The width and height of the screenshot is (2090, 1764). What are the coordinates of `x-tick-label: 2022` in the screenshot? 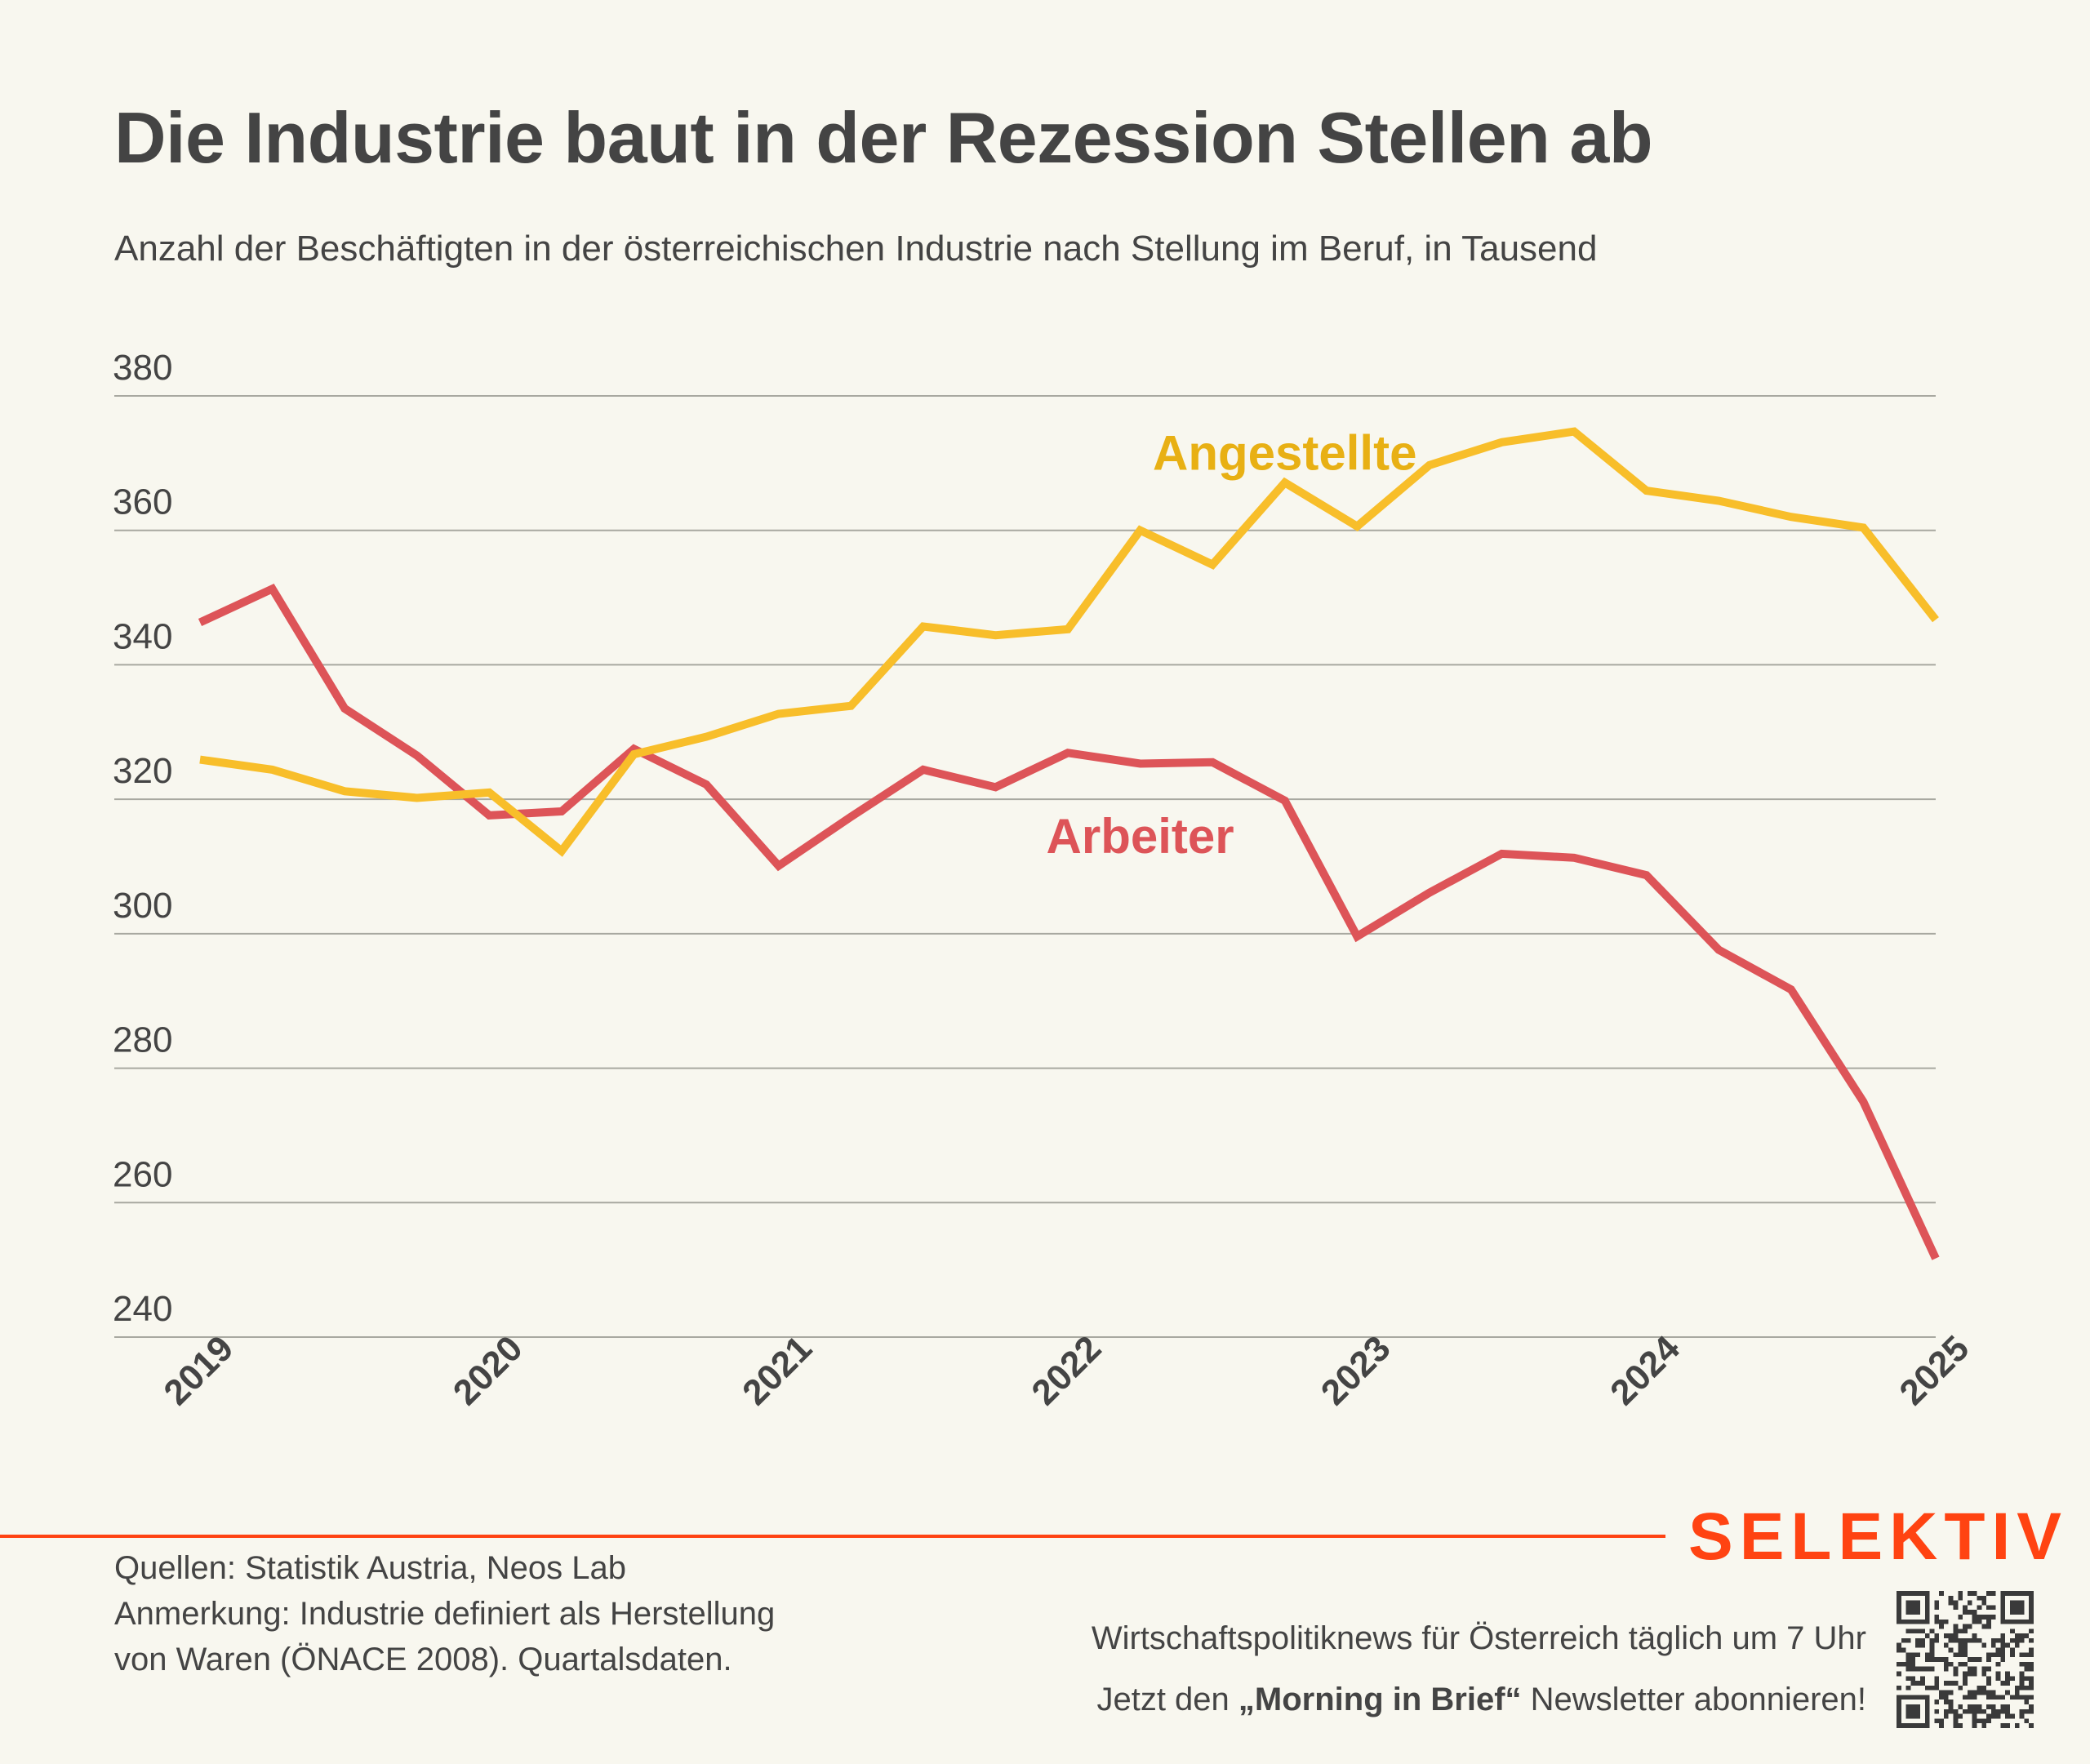 It's located at (1066, 1370).